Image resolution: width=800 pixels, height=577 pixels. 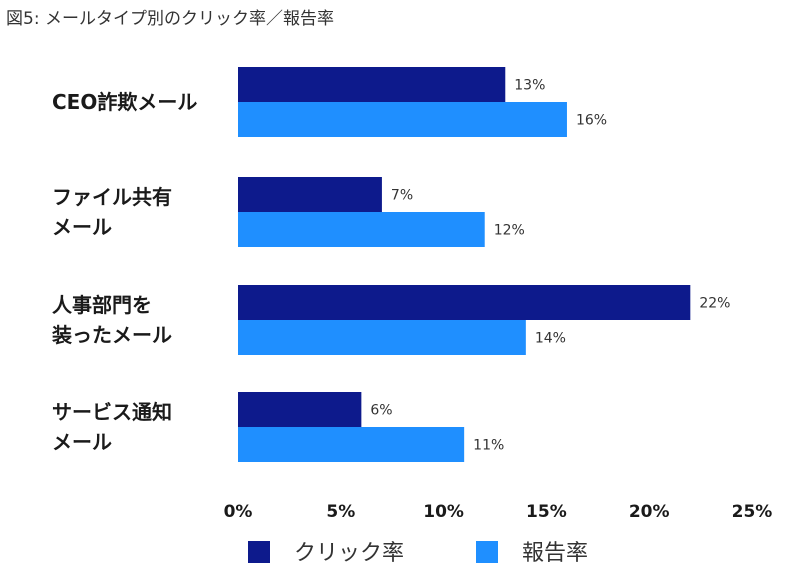 What do you see at coordinates (170, 19) in the screenshot?
I see `figure-title: 図5: メールタイプ別のクリック率／報告率` at bounding box center [170, 19].